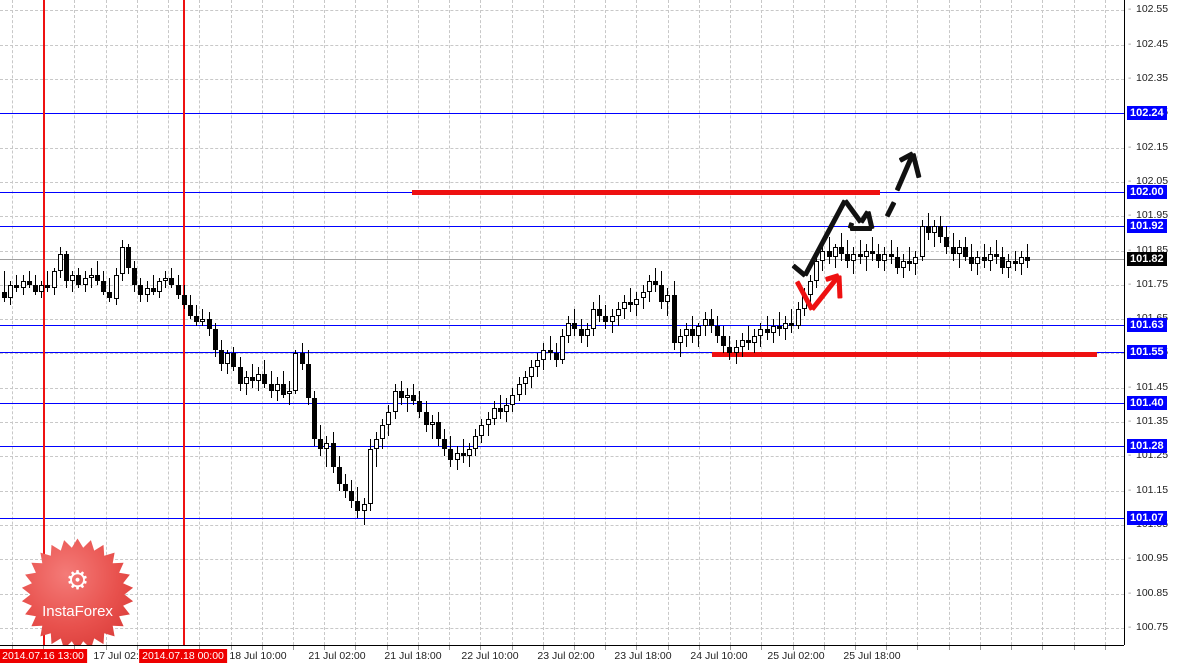 This screenshot has height=666, width=1180. What do you see at coordinates (1147, 226) in the screenshot?
I see `price-level-label-101-92: 101.92` at bounding box center [1147, 226].